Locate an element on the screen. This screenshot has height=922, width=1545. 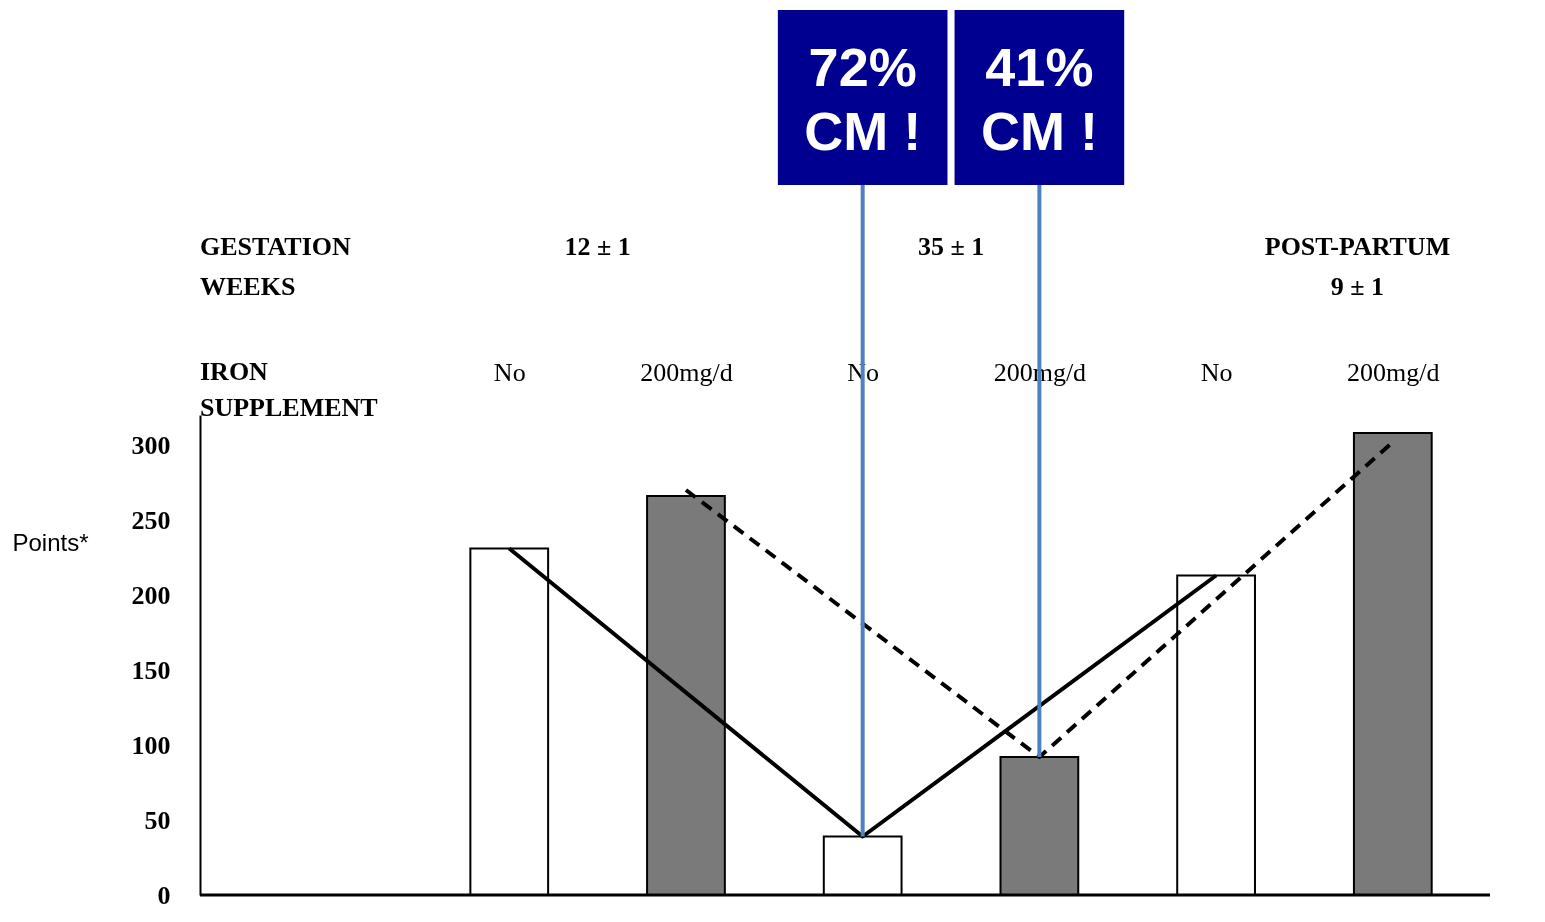
y-tick-label: 300 is located at coordinates (151, 445).